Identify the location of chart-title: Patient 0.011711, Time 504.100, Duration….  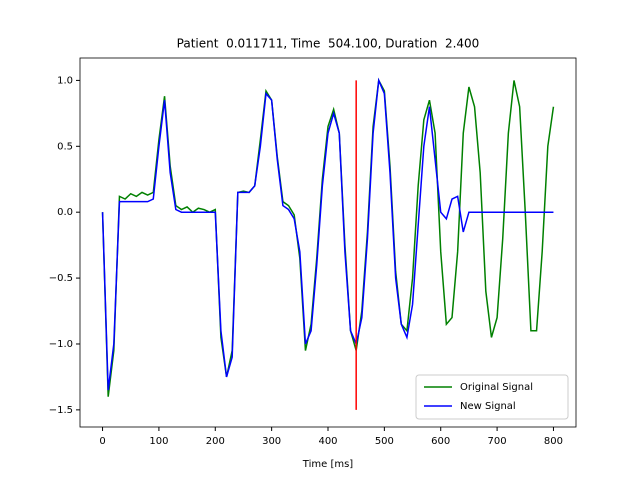
(328, 44).